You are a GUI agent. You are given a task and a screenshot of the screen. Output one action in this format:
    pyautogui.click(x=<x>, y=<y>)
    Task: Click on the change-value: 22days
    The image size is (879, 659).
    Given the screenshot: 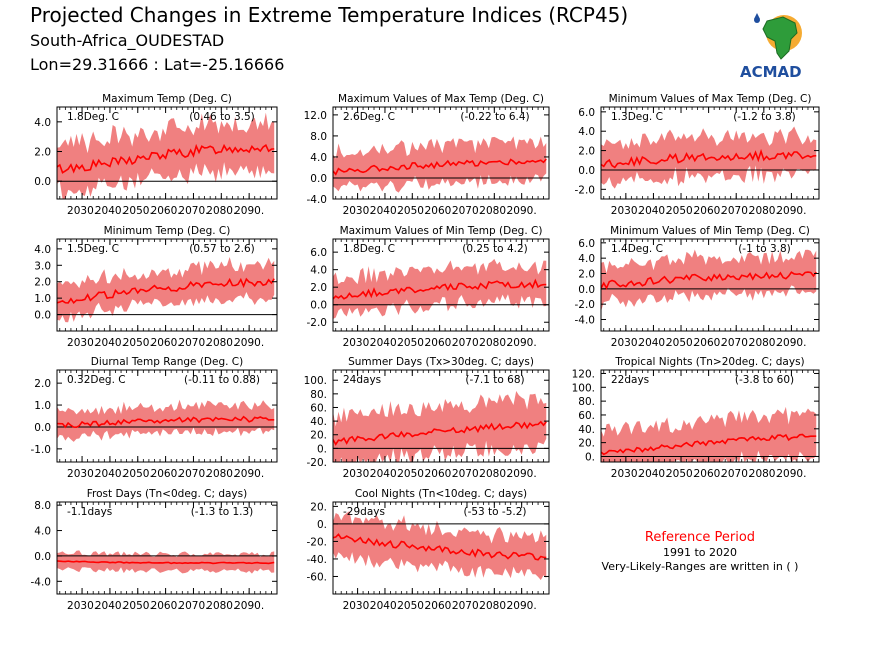 What is the action you would take?
    pyautogui.click(x=630, y=380)
    